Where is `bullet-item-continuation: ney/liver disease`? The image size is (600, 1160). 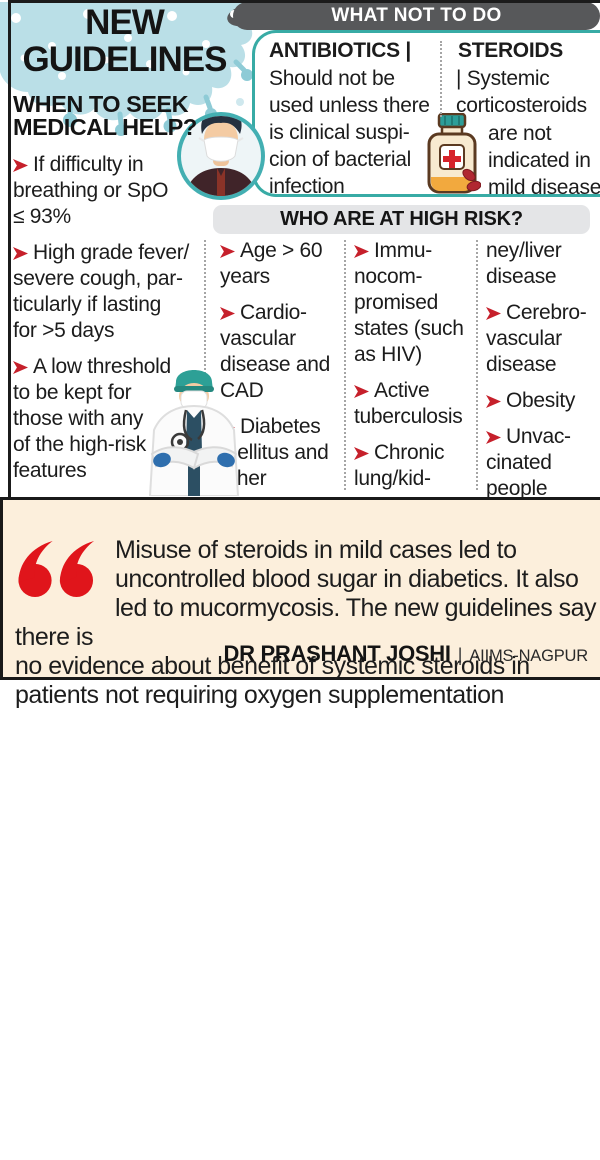
bullet-item-continuation: ney/liver disease is located at coordinates (542, 264).